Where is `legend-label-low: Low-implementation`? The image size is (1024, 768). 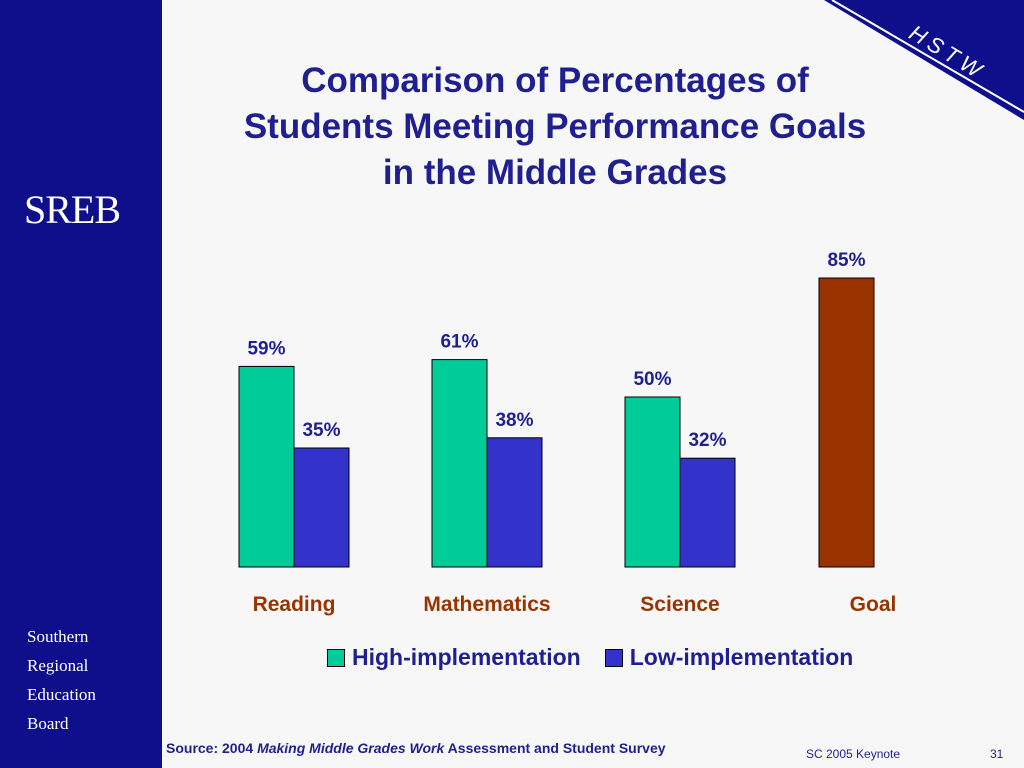 legend-label-low: Low-implementation is located at coordinates (741, 657).